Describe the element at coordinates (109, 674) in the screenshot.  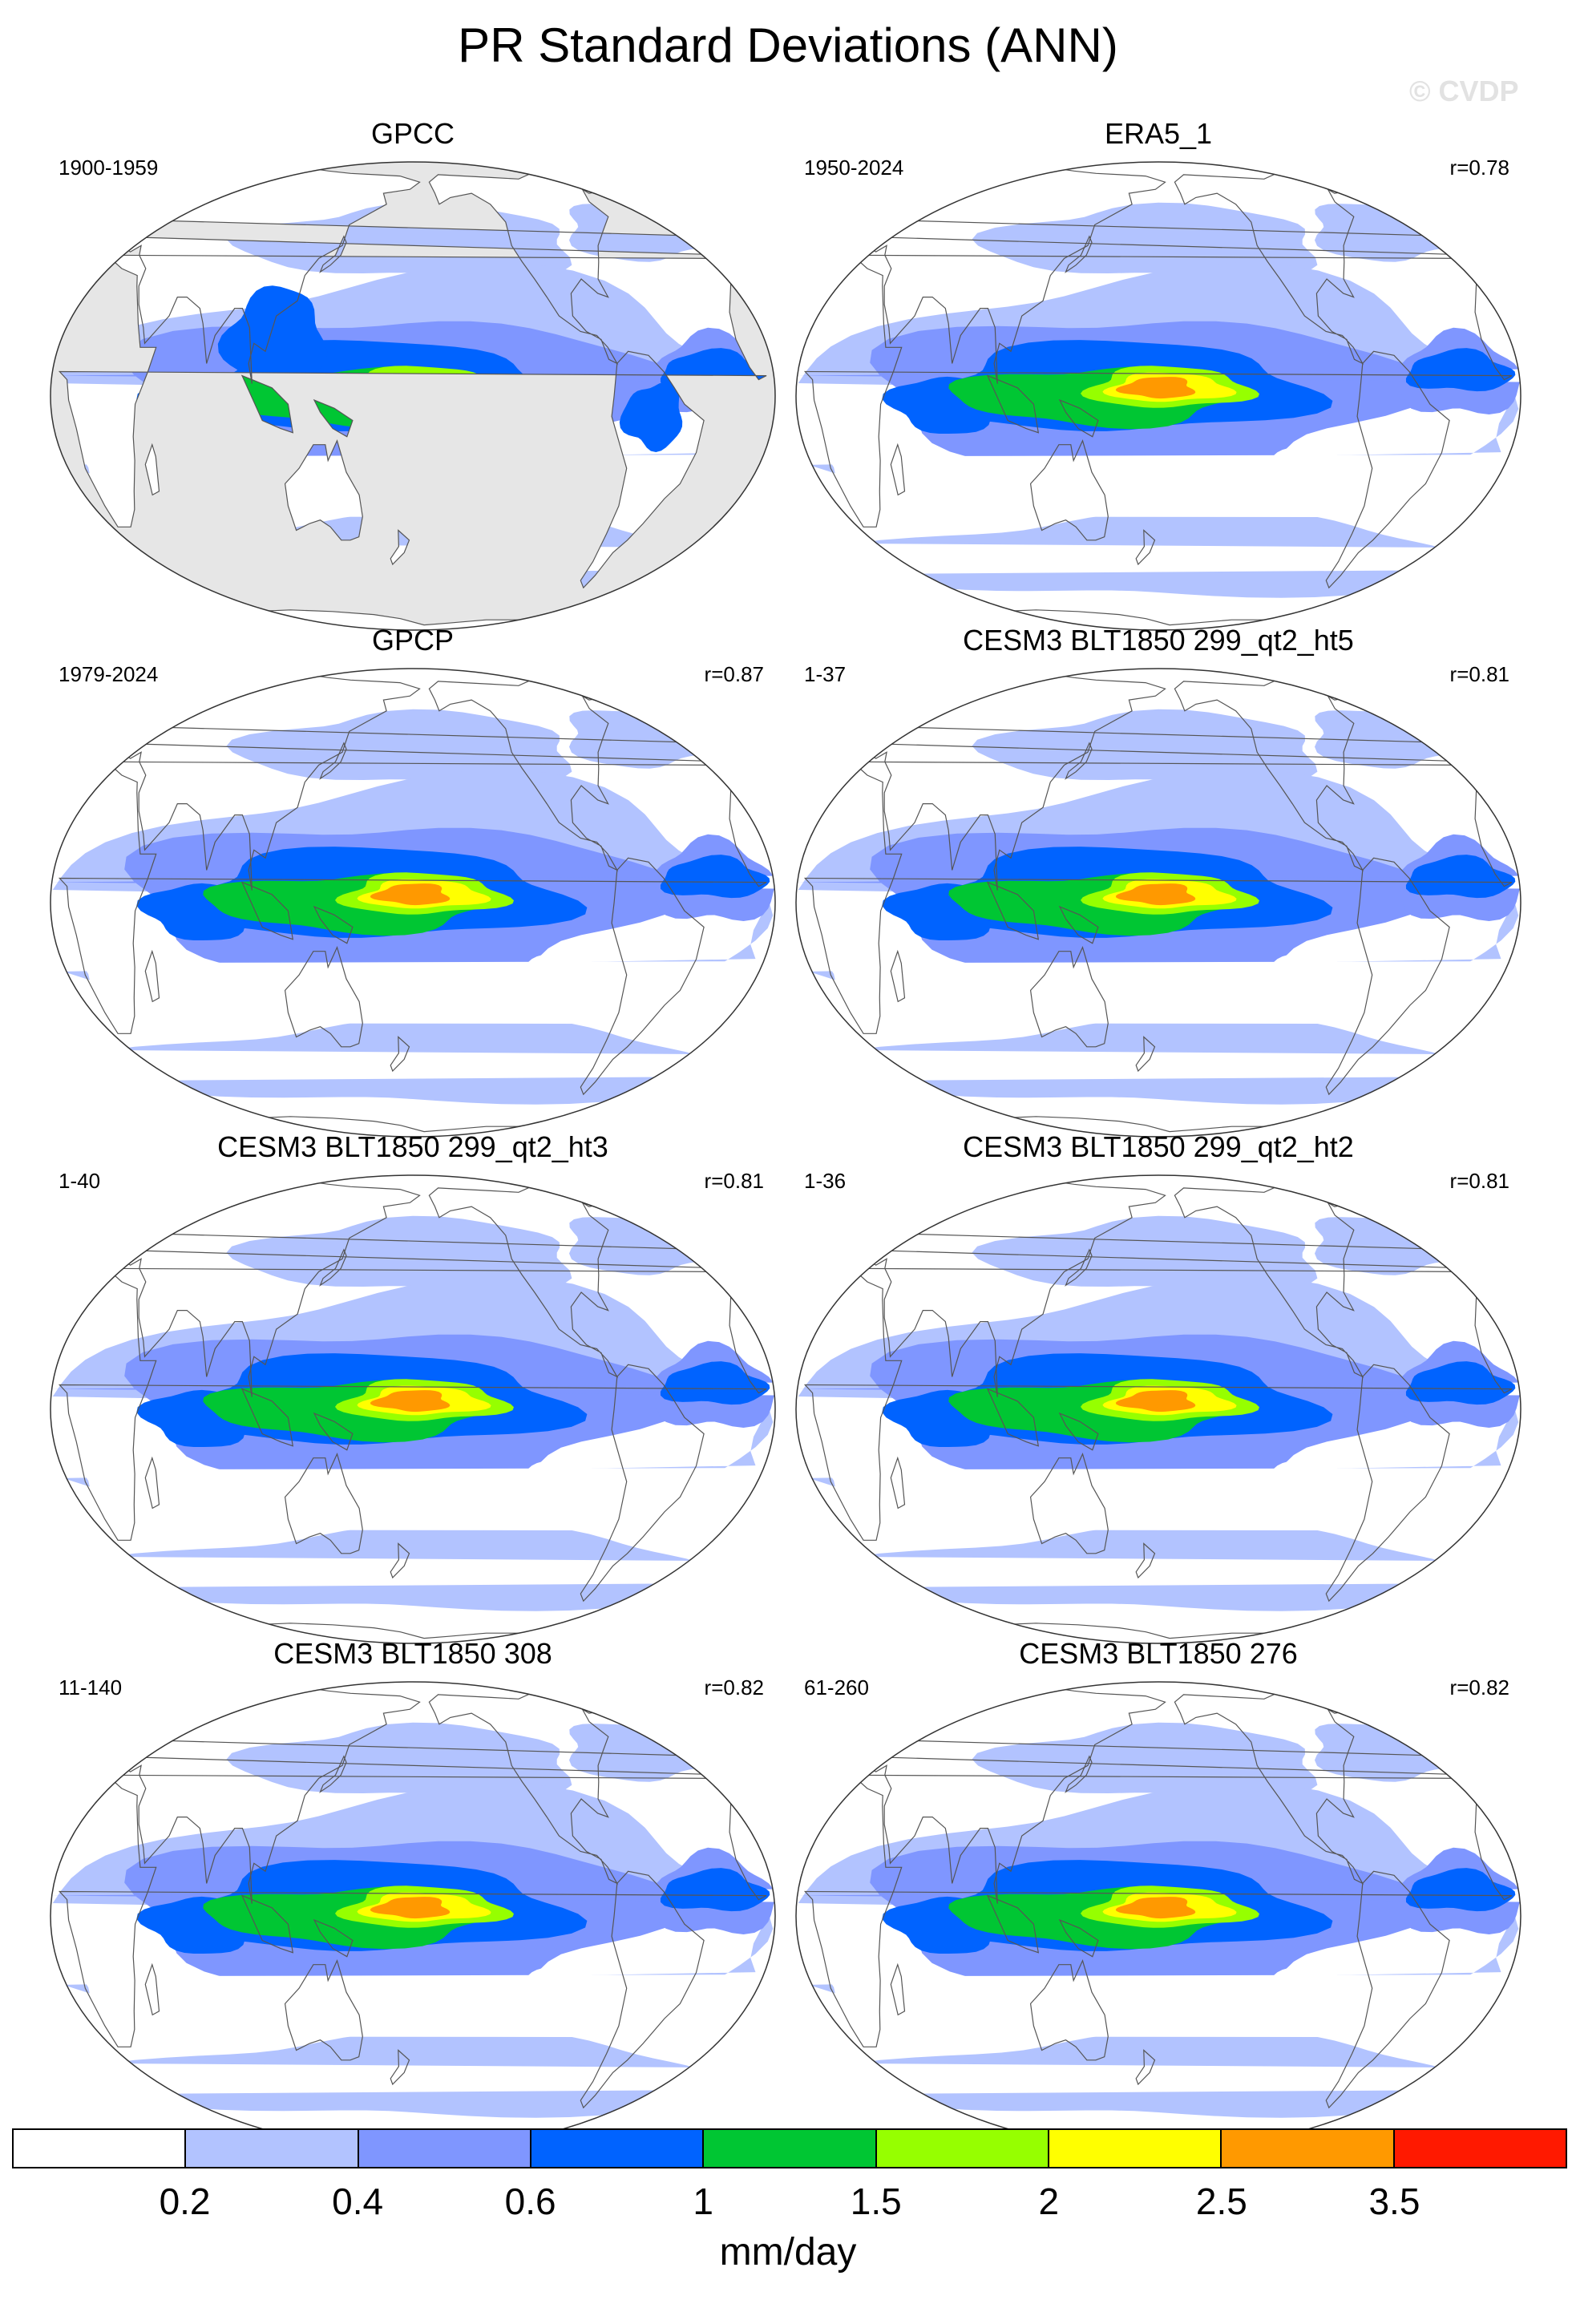
I see `panel-period: 1979-2024` at that location.